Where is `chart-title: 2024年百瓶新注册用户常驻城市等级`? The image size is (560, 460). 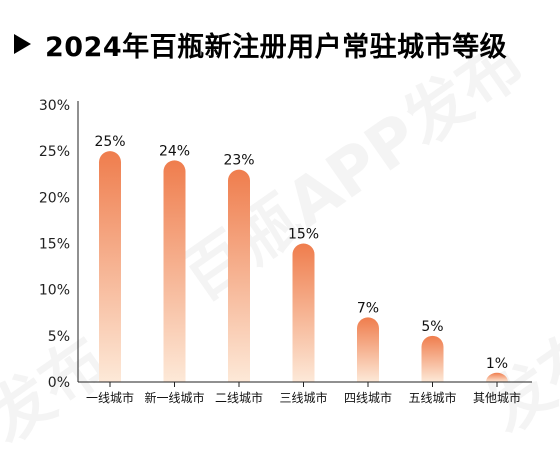
chart-title: 2024年百瓶新注册用户常驻城市等级 is located at coordinates (276, 47).